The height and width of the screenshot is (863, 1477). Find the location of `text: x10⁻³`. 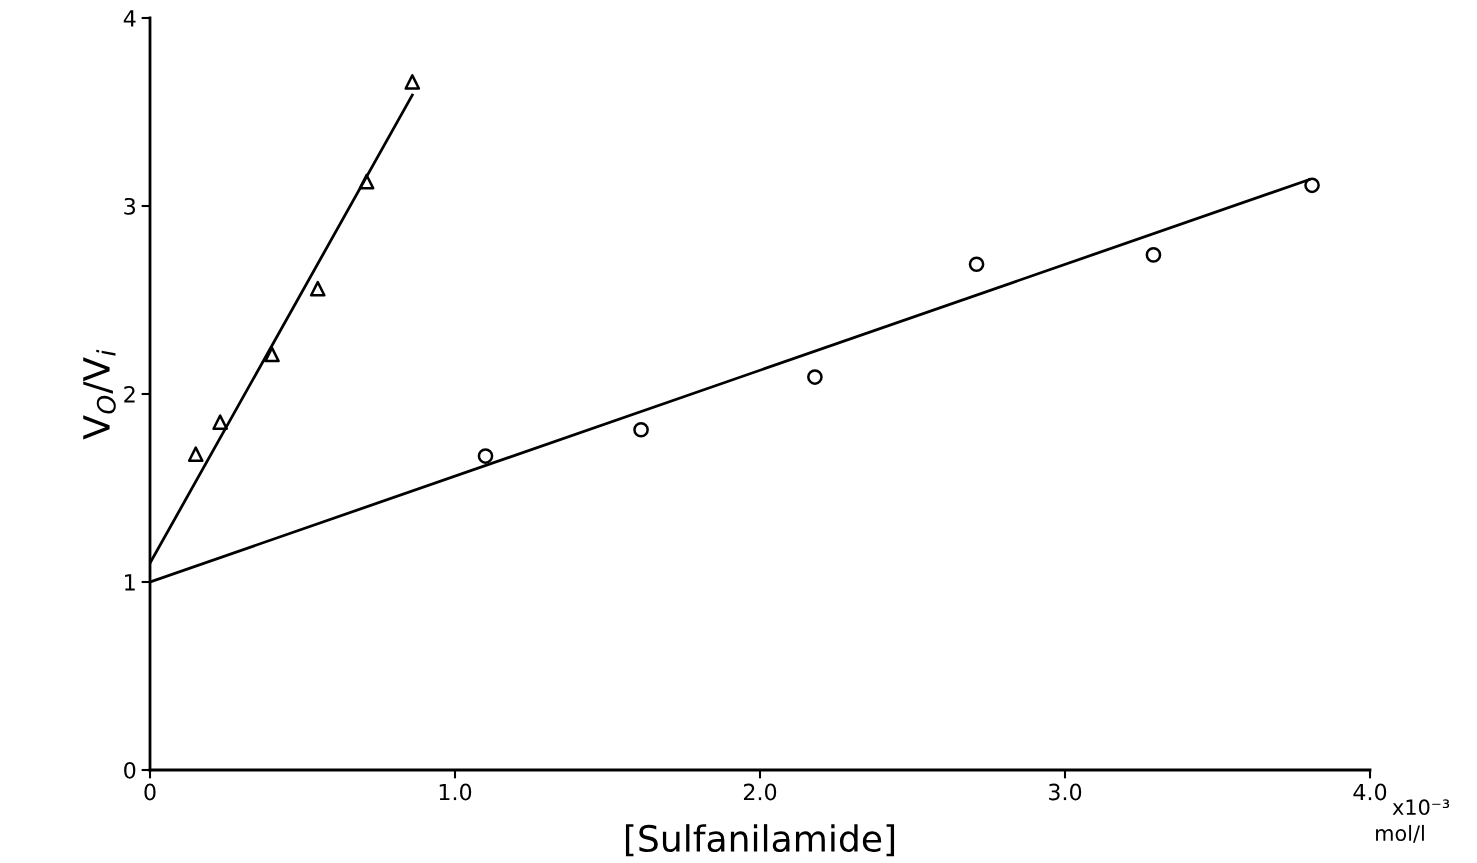

text: x10⁻³ is located at coordinates (1421, 807).